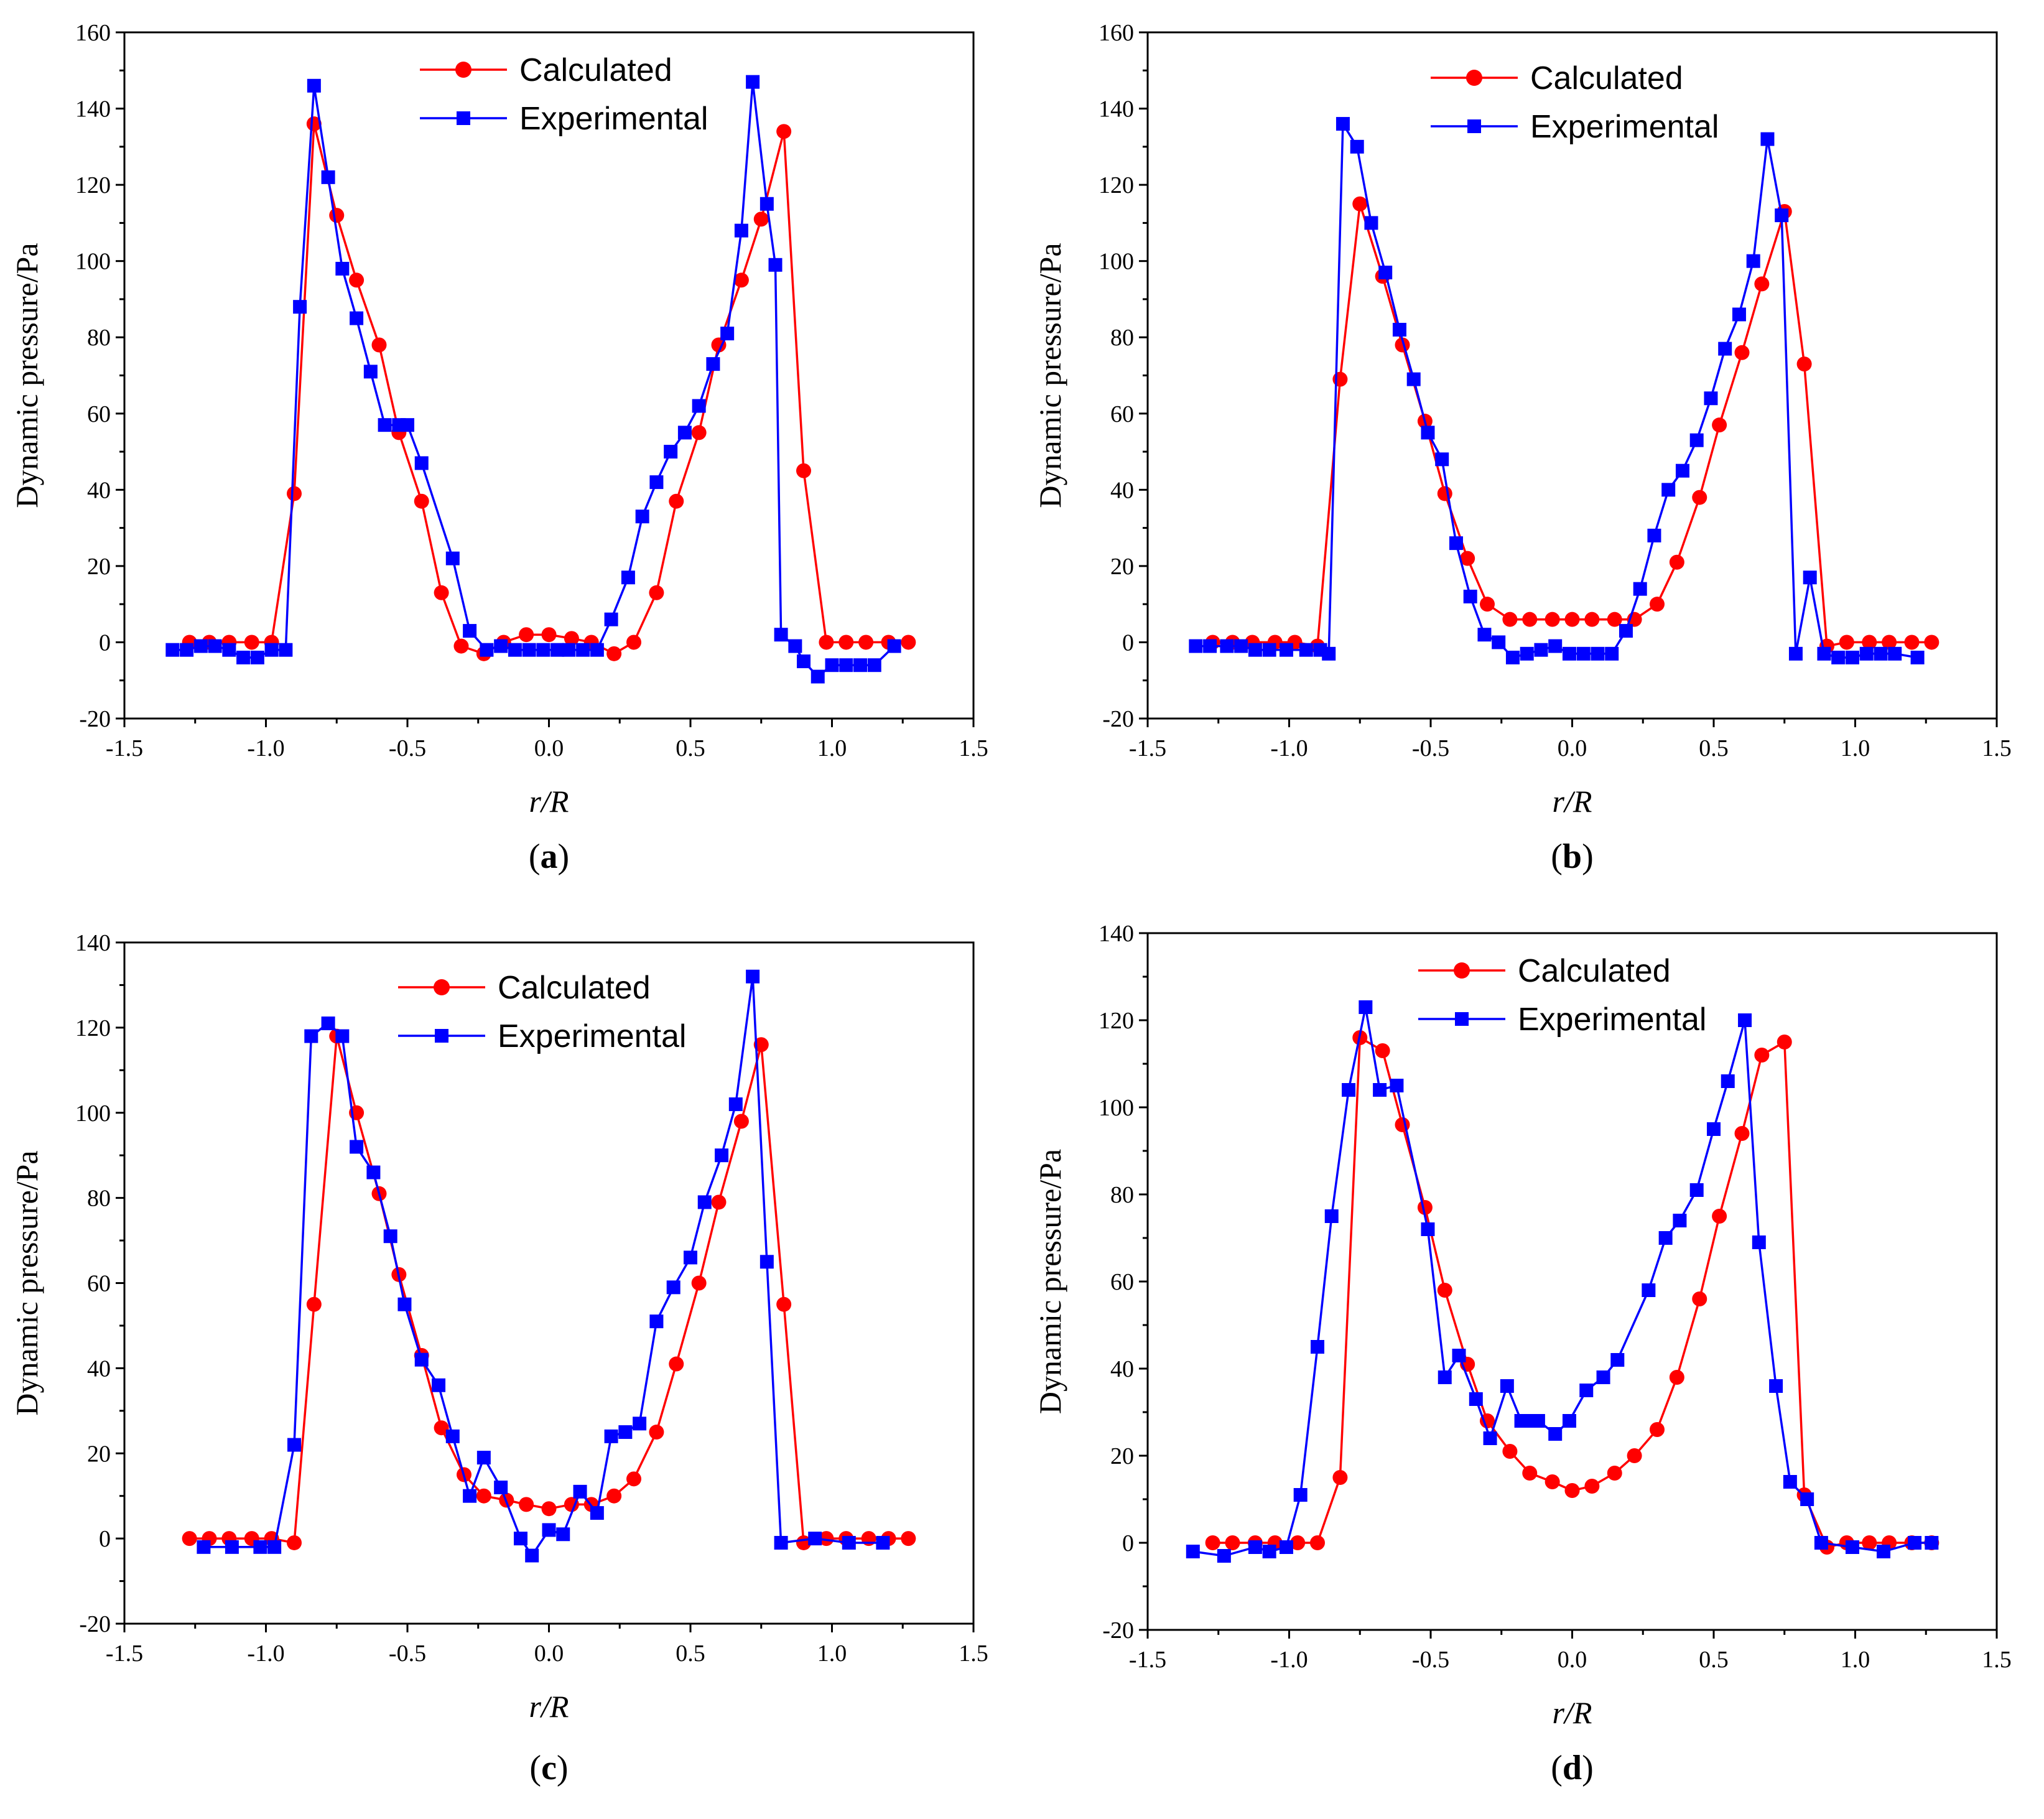 This screenshot has height=1819, width=2044. What do you see at coordinates (125, 748) in the screenshot?
I see `x-tick-label: -1.5` at bounding box center [125, 748].